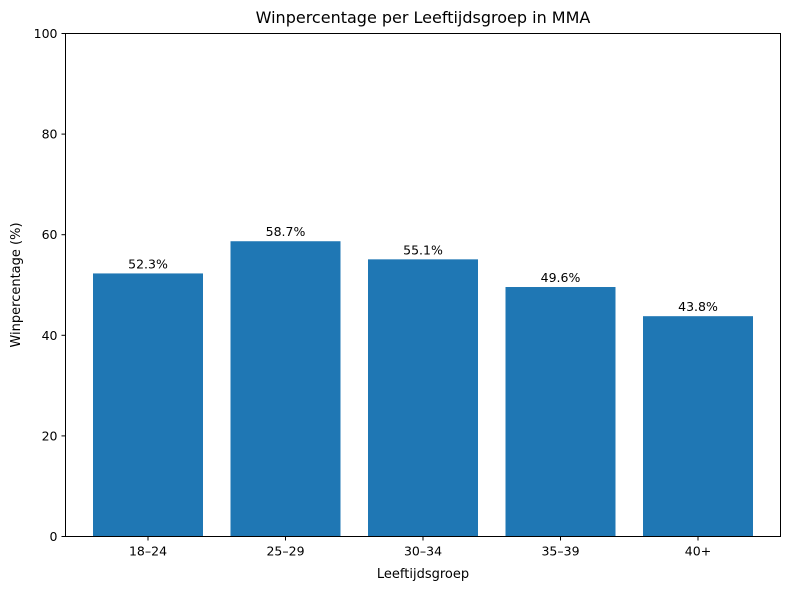  I want to click on y-tick-label: 40, so click(50, 335).